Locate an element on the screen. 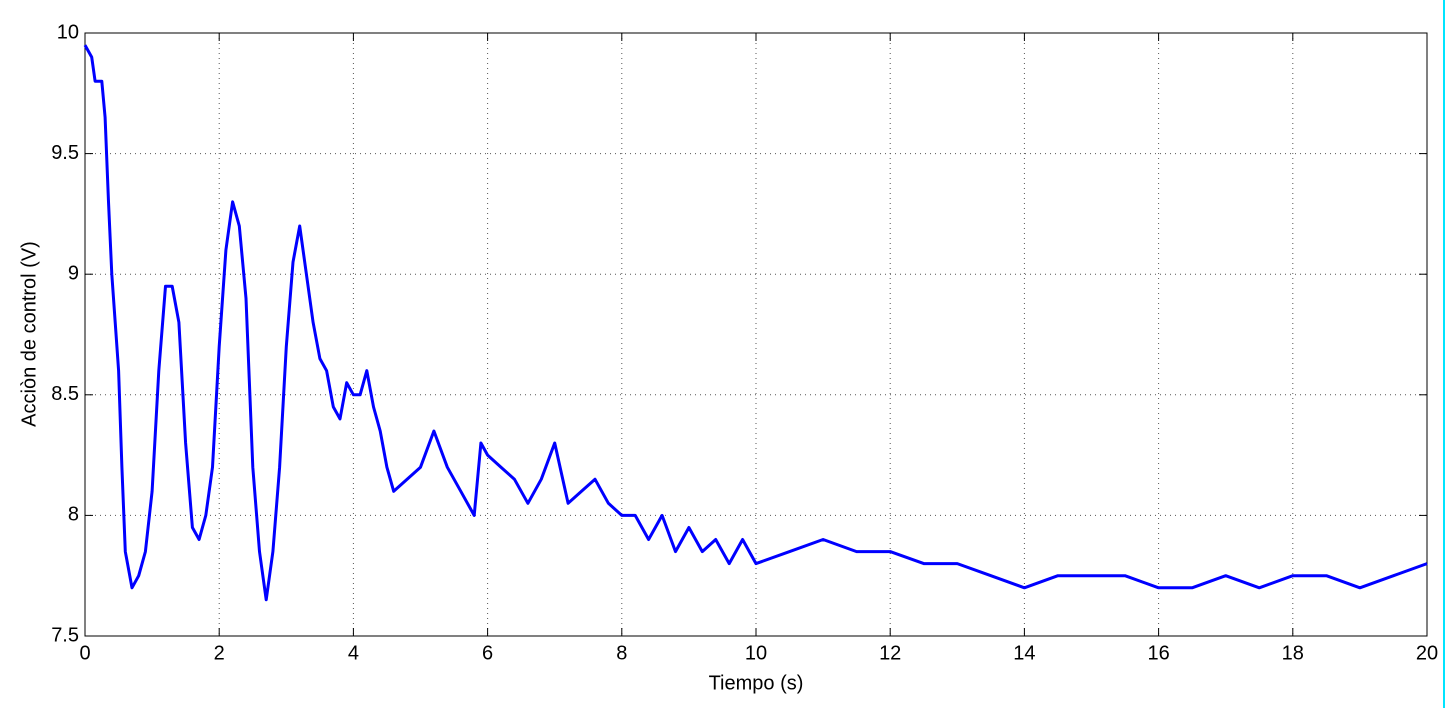  y-tick-label: 9 is located at coordinates (73, 273).